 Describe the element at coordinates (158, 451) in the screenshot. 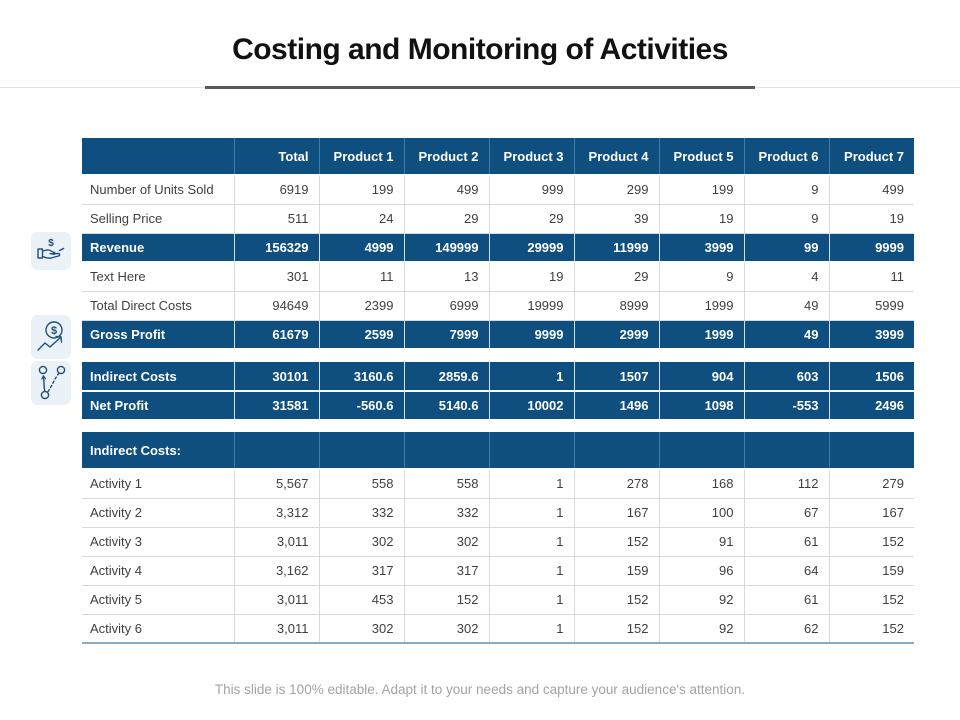

I see `section-header-label: Indirect Costs:` at that location.